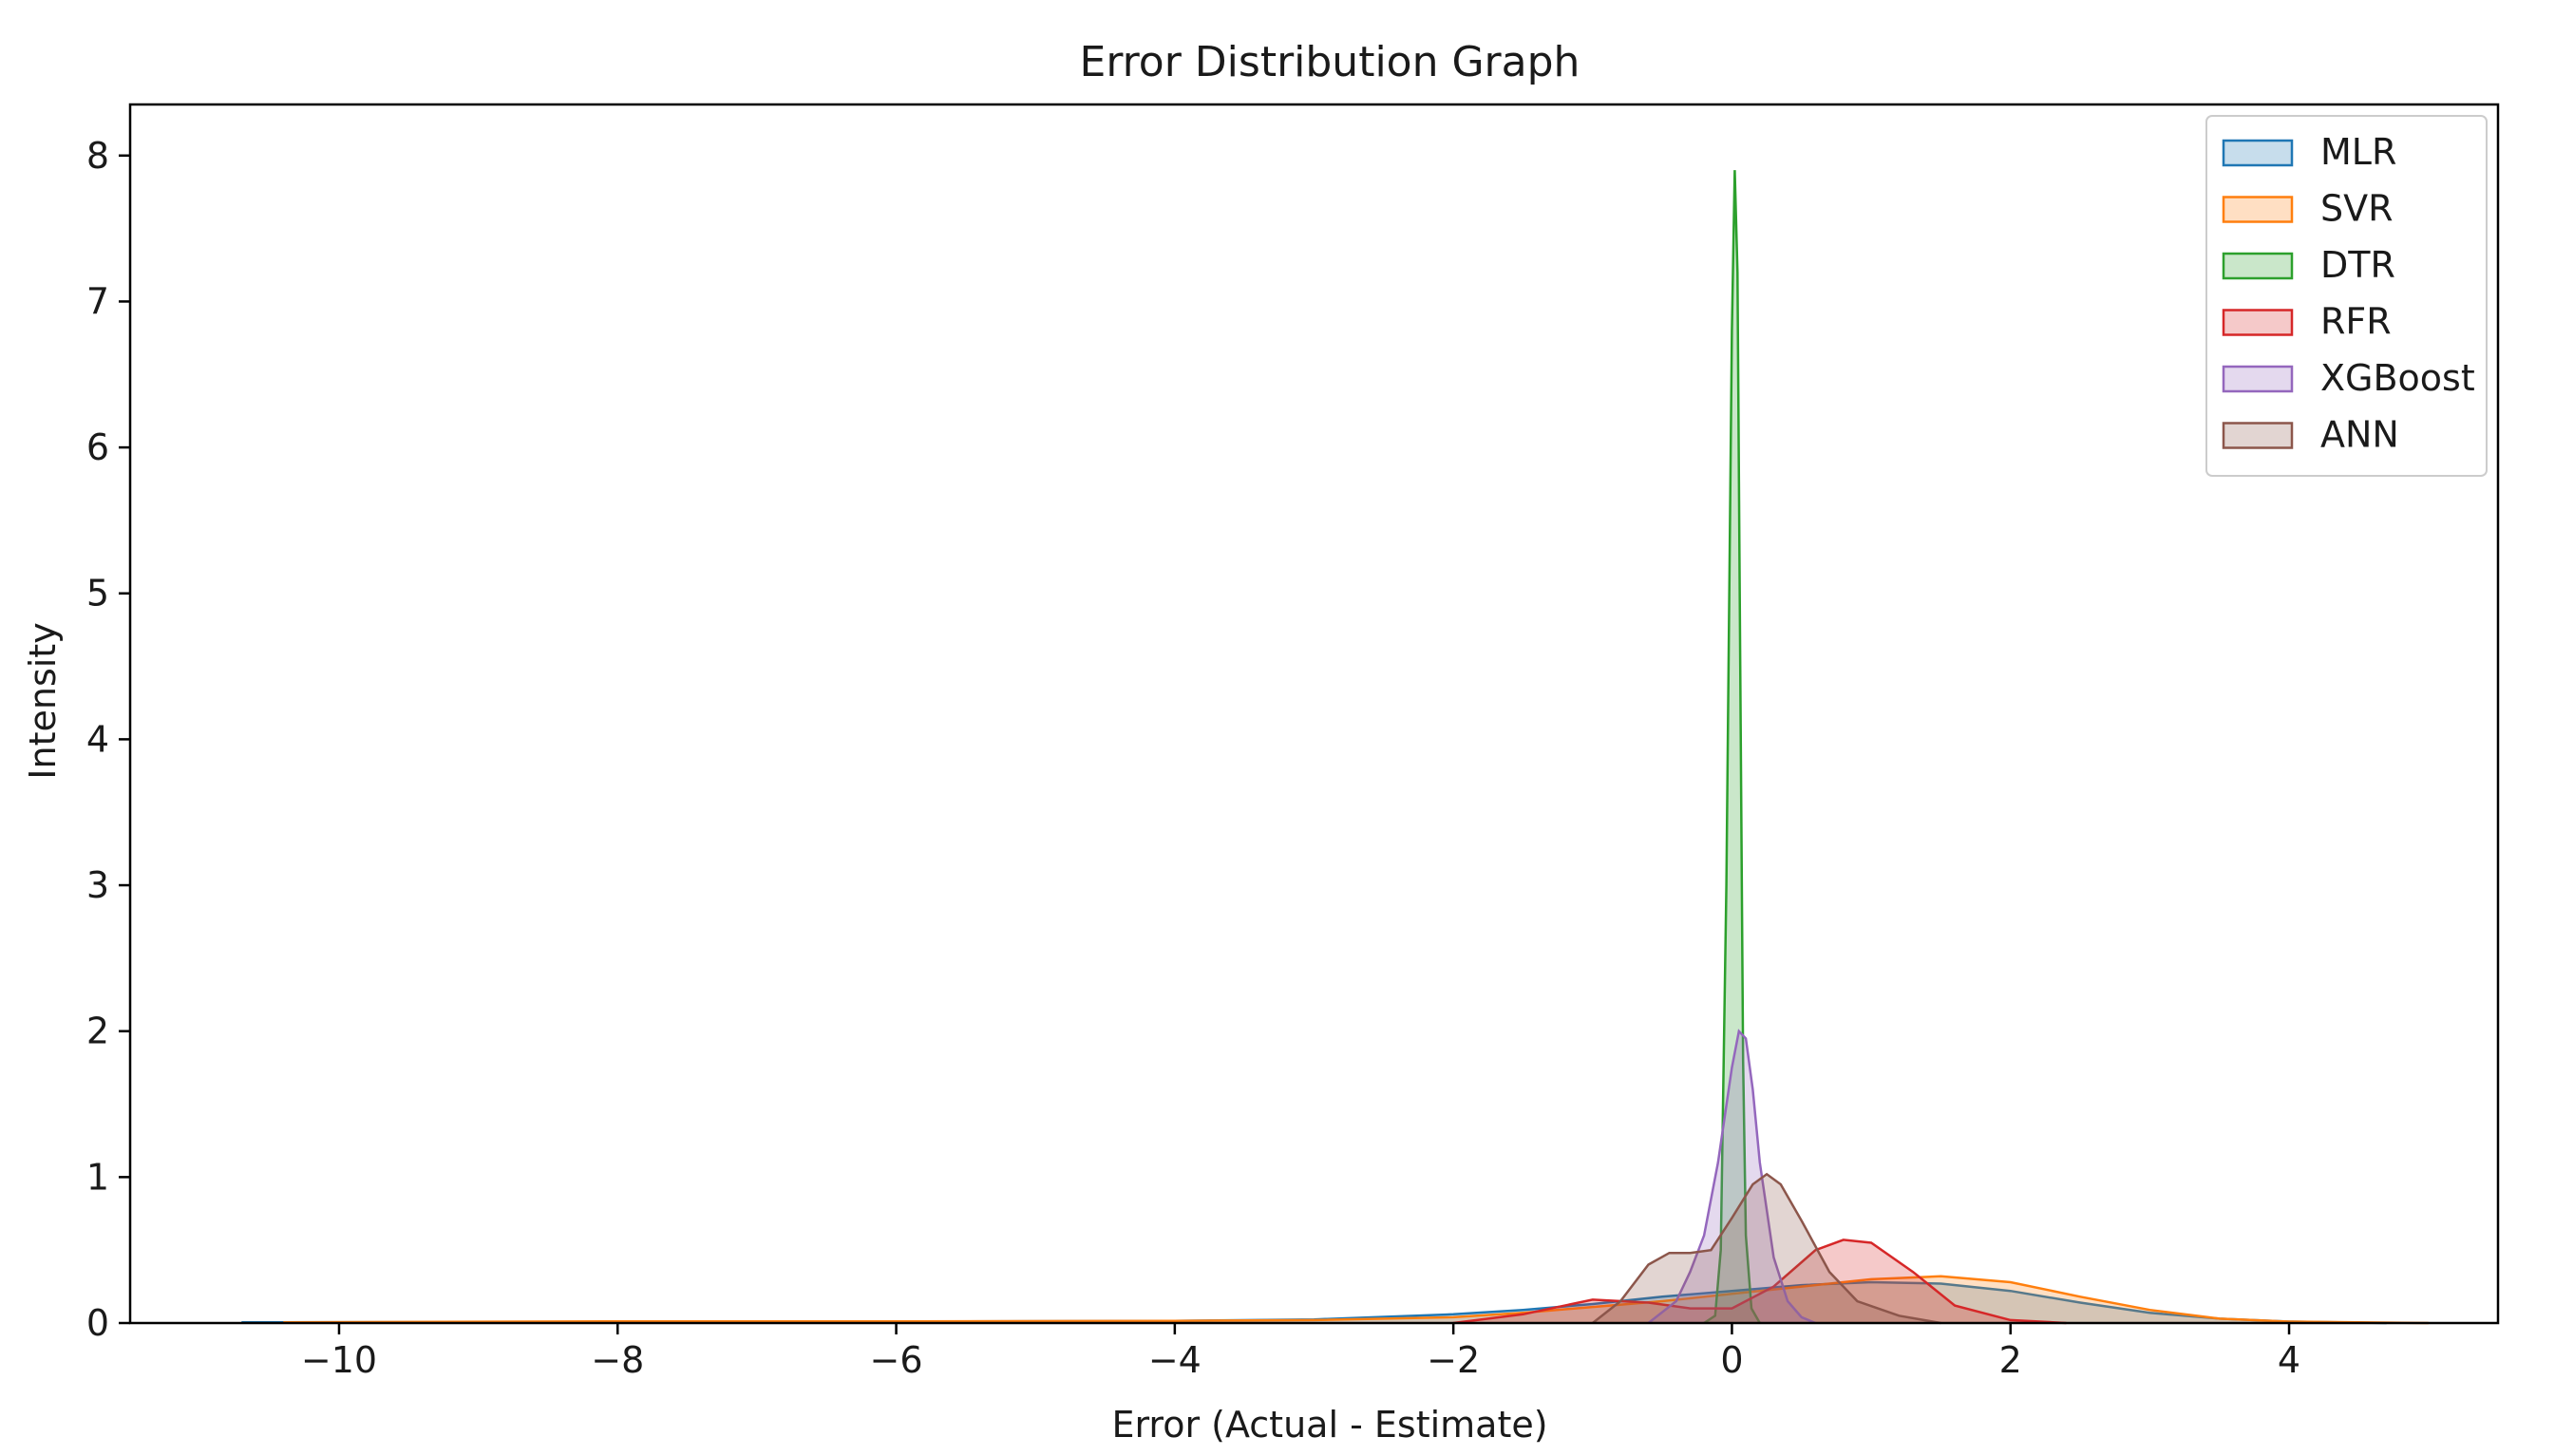 This screenshot has height=1456, width=2555. What do you see at coordinates (2357, 209) in the screenshot?
I see `legend-label: SVR` at bounding box center [2357, 209].